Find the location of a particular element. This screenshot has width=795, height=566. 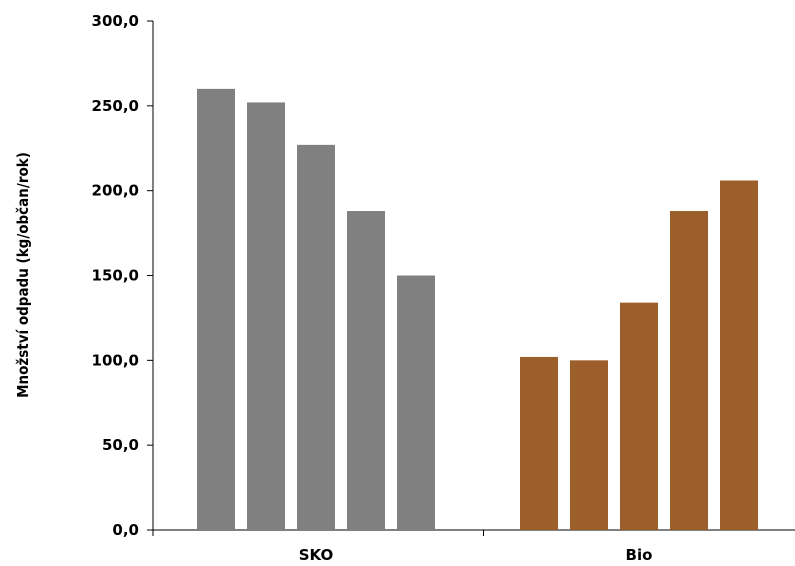

y-tick-label: 150,0 is located at coordinates (115, 276).